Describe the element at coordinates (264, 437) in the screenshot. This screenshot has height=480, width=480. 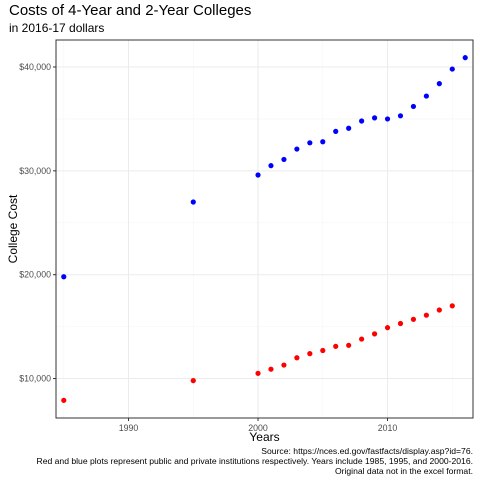
I see `x-axis-title: Years` at that location.